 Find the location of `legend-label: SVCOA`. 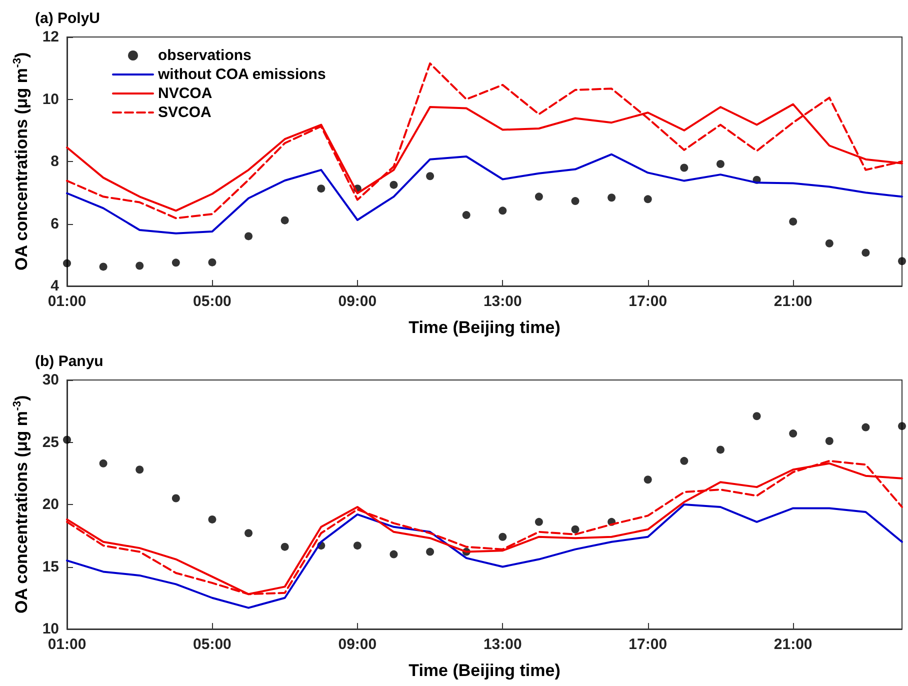

legend-label: SVCOA is located at coordinates (185, 112).